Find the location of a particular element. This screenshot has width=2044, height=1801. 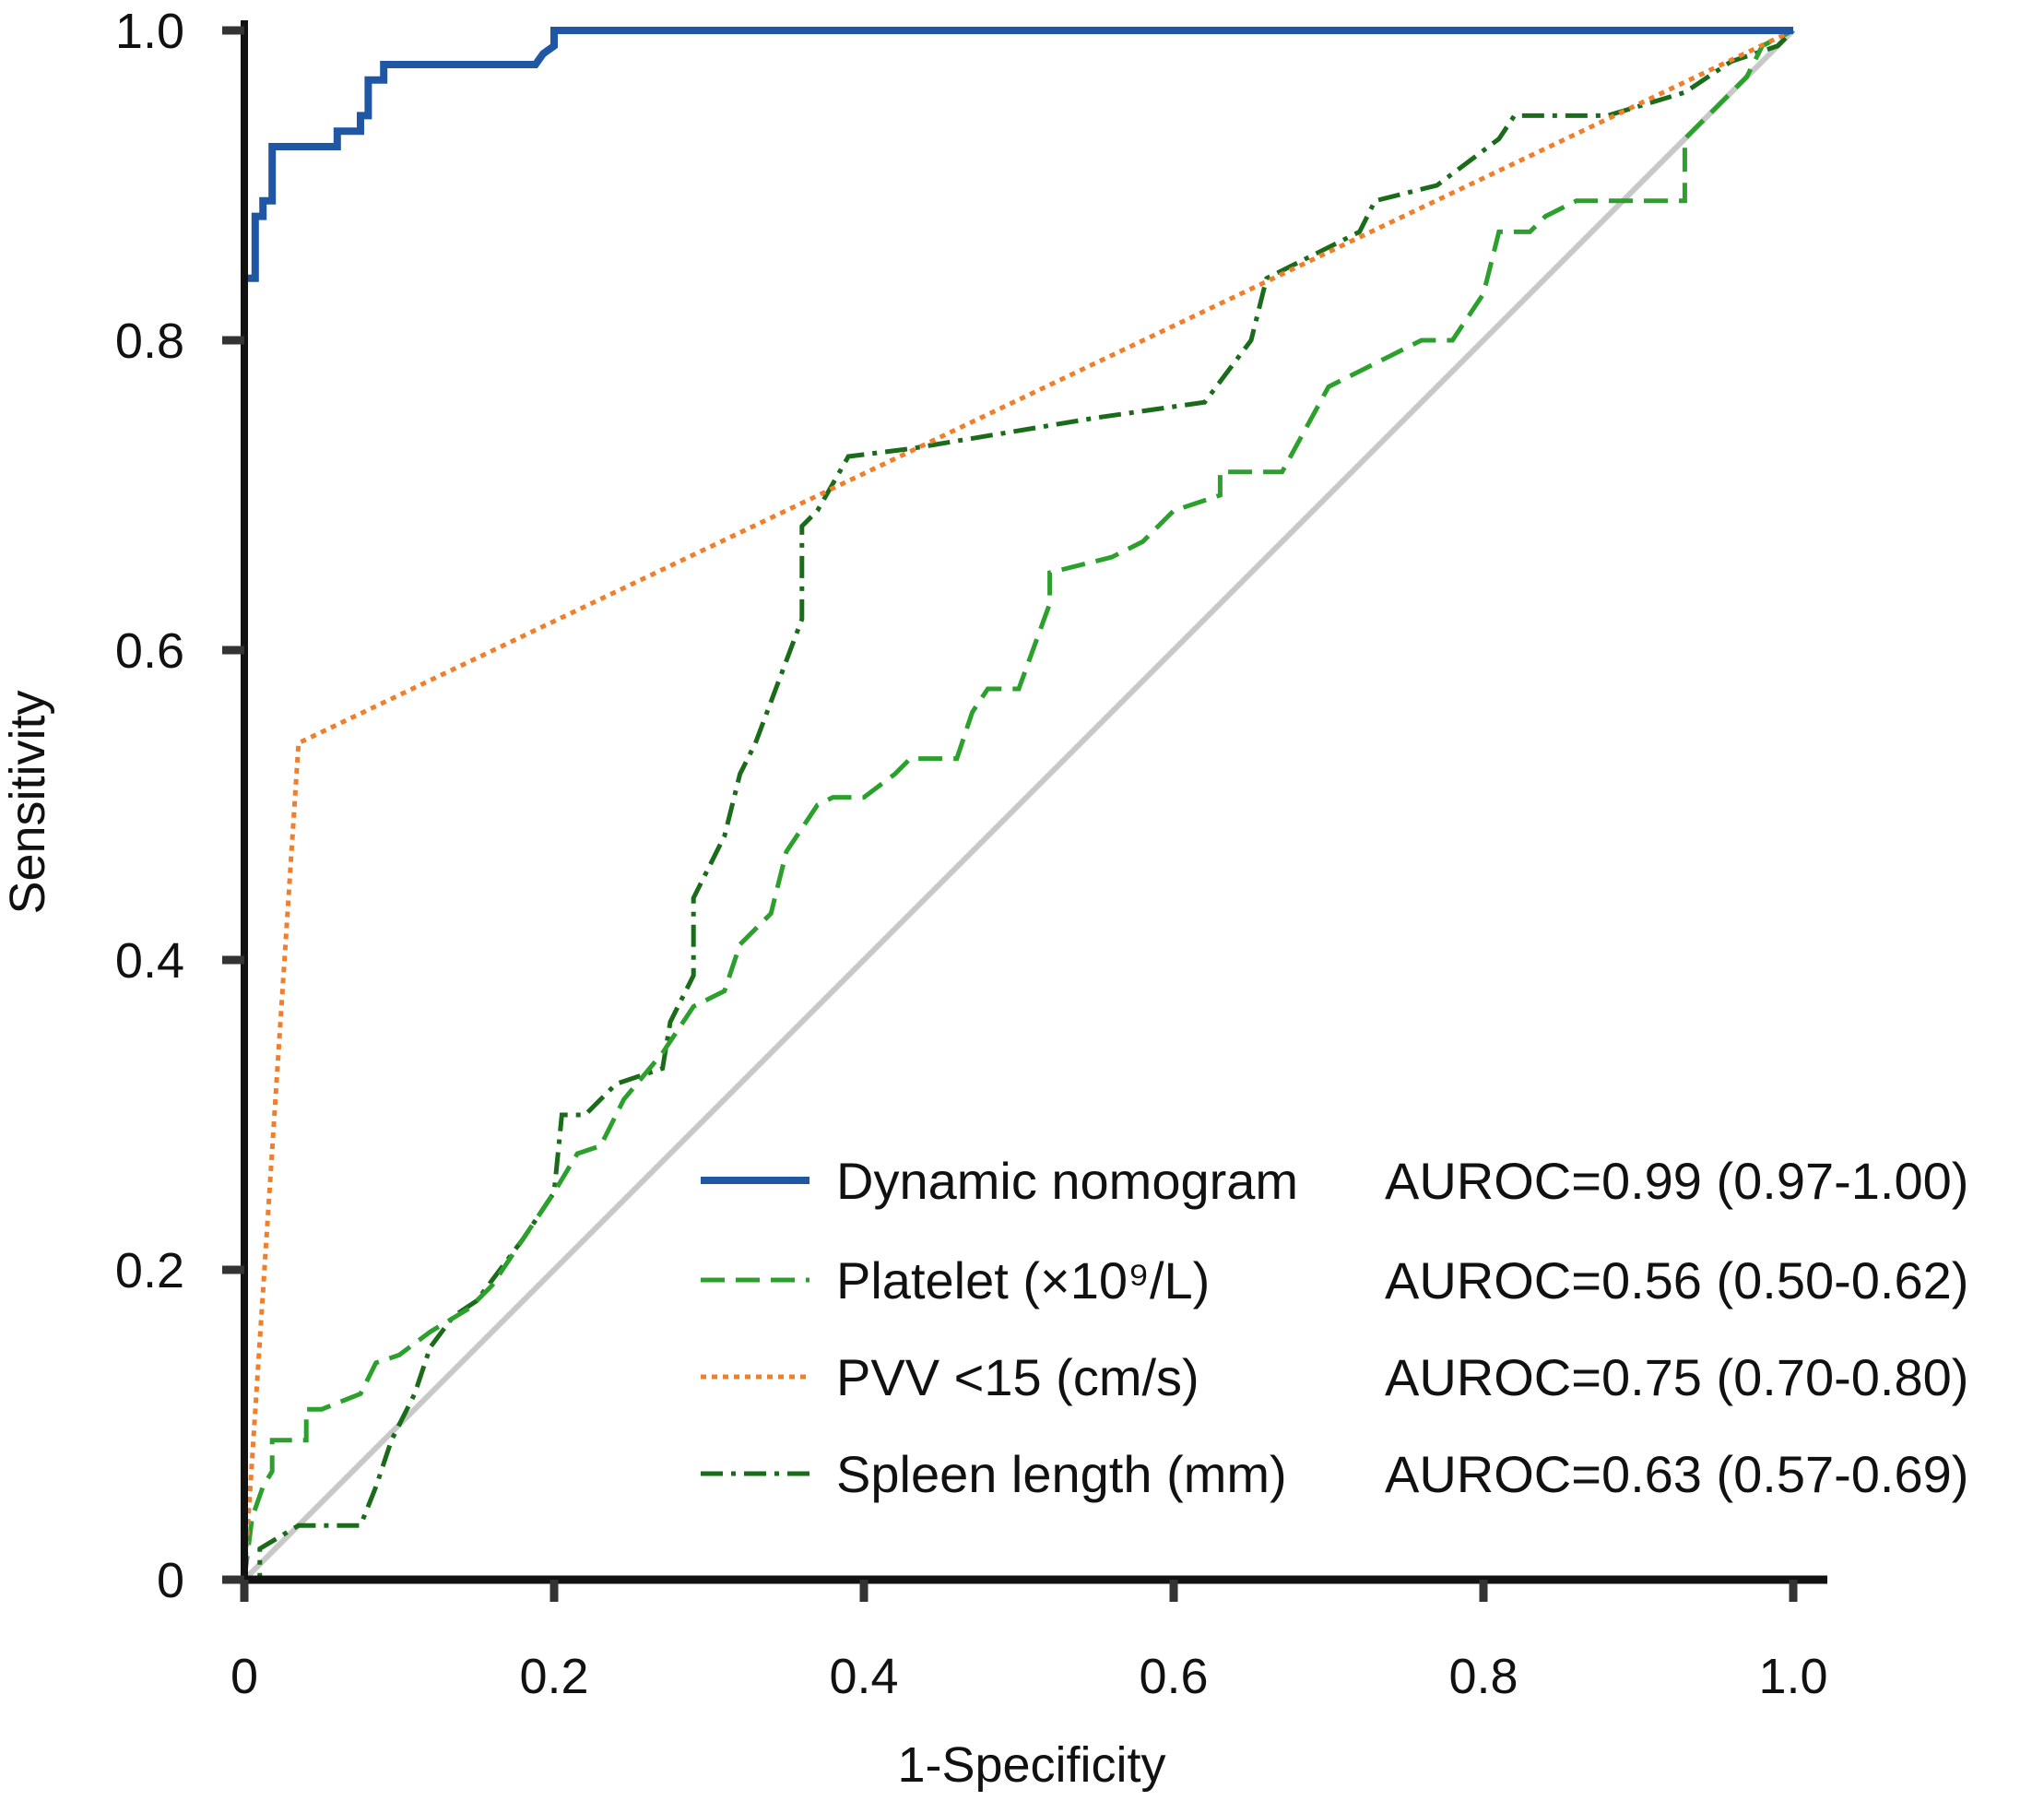

y-tick-label: 0.2 is located at coordinates (149, 1270).